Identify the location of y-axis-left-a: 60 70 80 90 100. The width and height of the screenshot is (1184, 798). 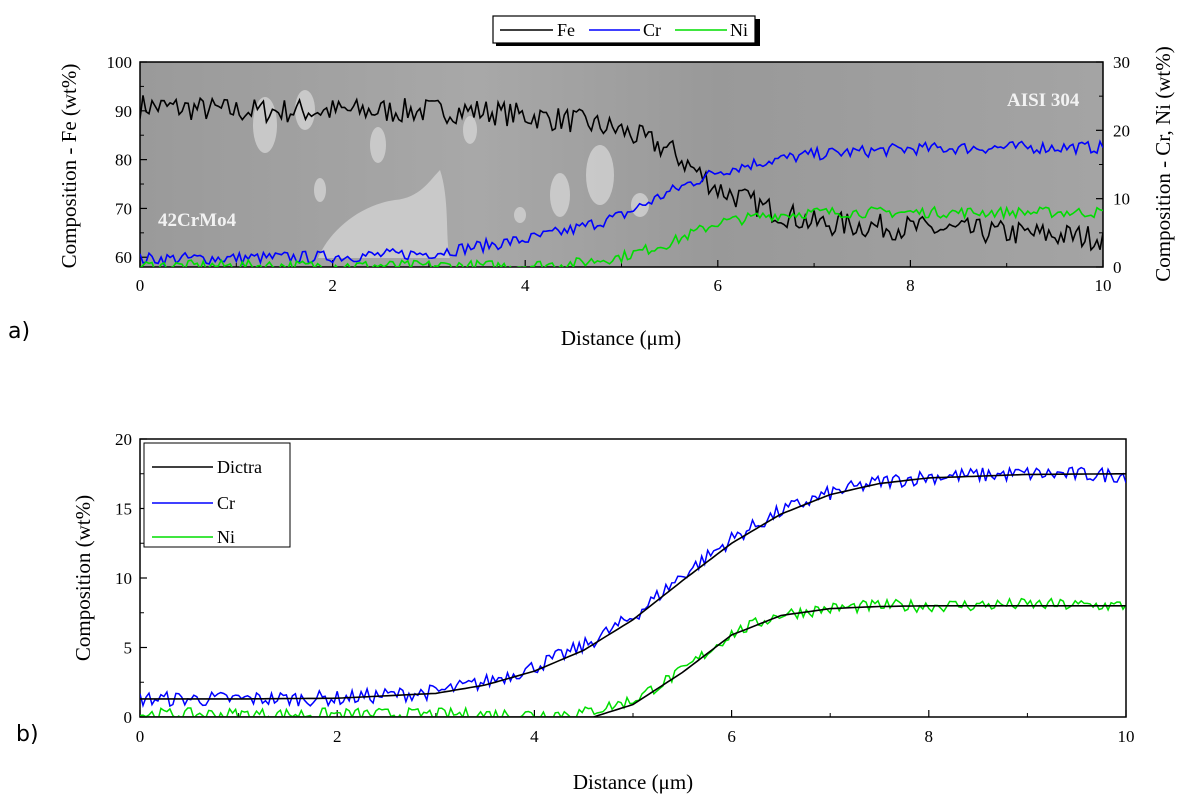
(127, 160).